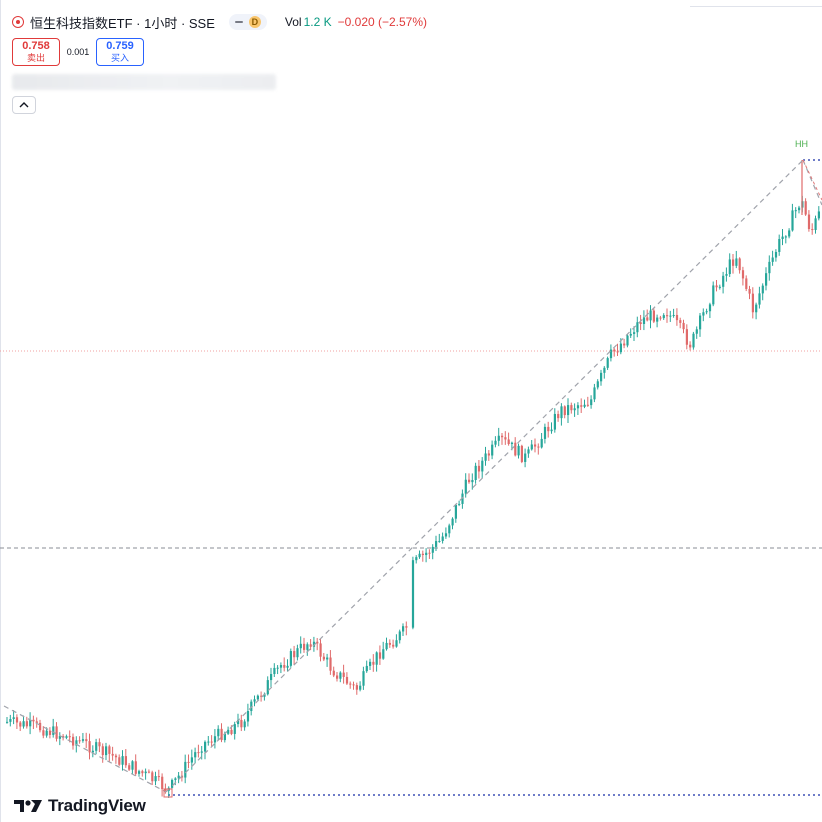 This screenshot has height=822, width=822. I want to click on tradingview-logo: TradingView, so click(80, 806).